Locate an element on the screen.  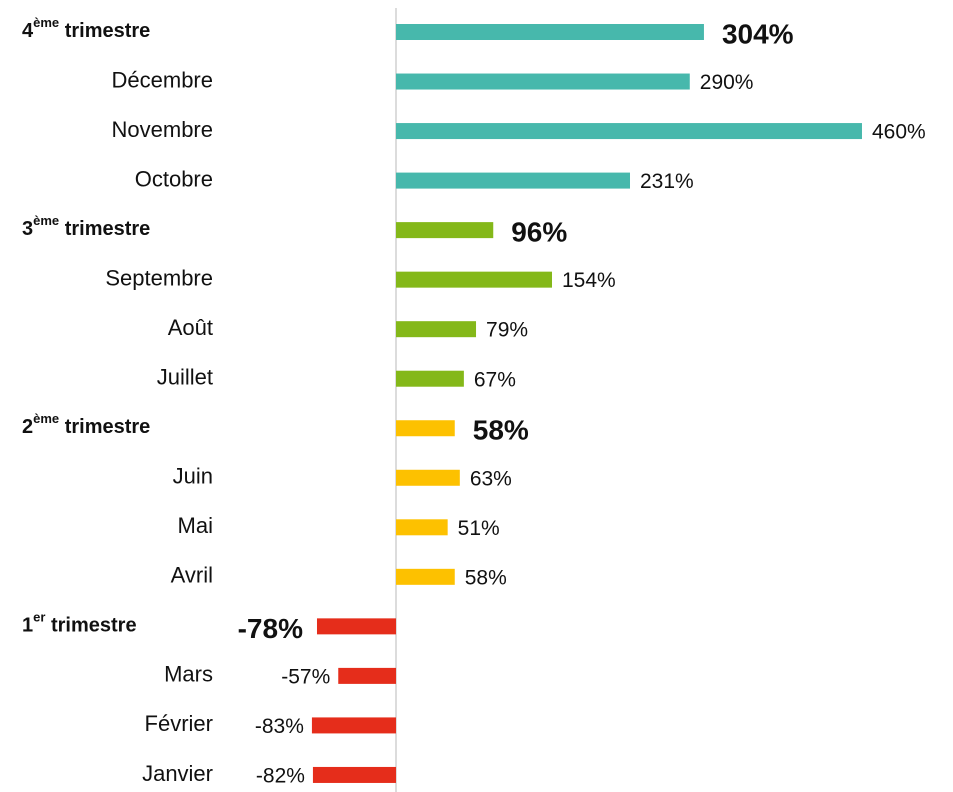
category-label: Juin is located at coordinates (193, 476).